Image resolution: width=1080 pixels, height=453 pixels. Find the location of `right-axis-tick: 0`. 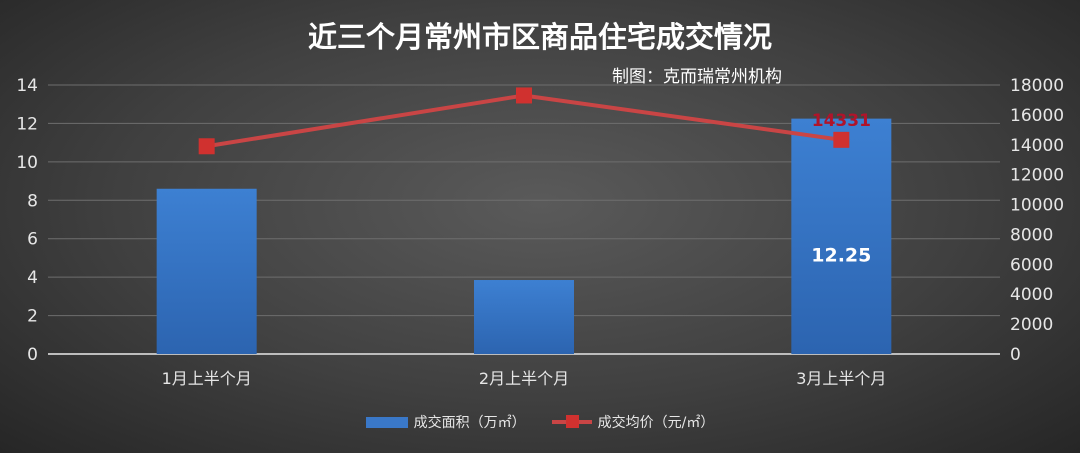

right-axis-tick: 0 is located at coordinates (1015, 355).